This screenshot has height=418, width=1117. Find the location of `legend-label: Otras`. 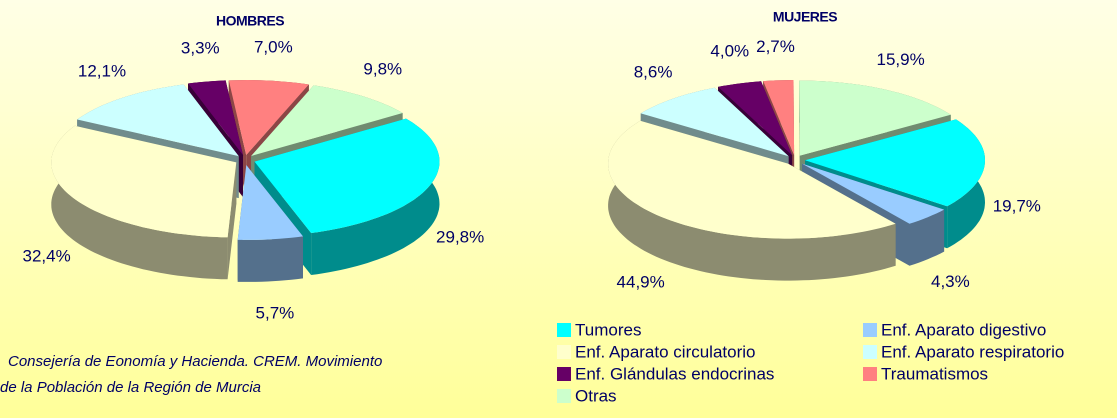

legend-label: Otras is located at coordinates (596, 395).